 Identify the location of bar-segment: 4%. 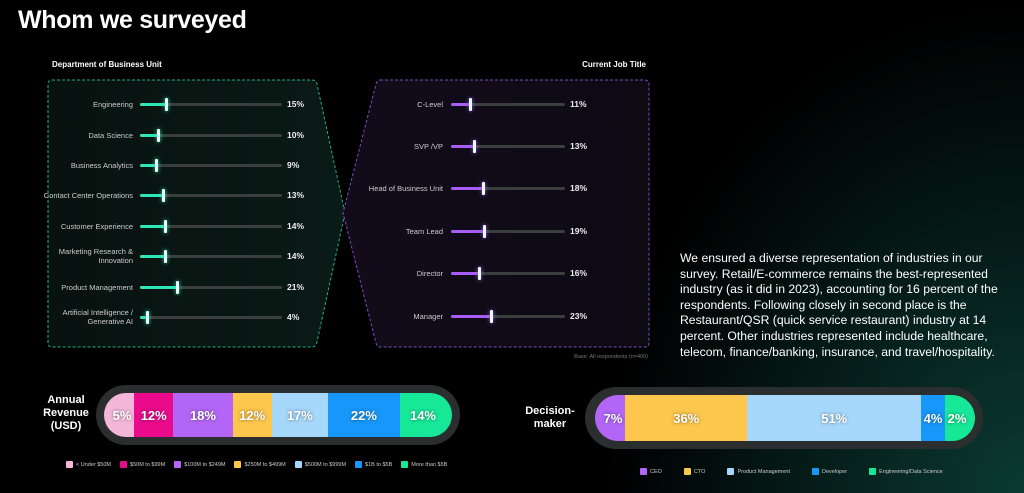
(933, 418).